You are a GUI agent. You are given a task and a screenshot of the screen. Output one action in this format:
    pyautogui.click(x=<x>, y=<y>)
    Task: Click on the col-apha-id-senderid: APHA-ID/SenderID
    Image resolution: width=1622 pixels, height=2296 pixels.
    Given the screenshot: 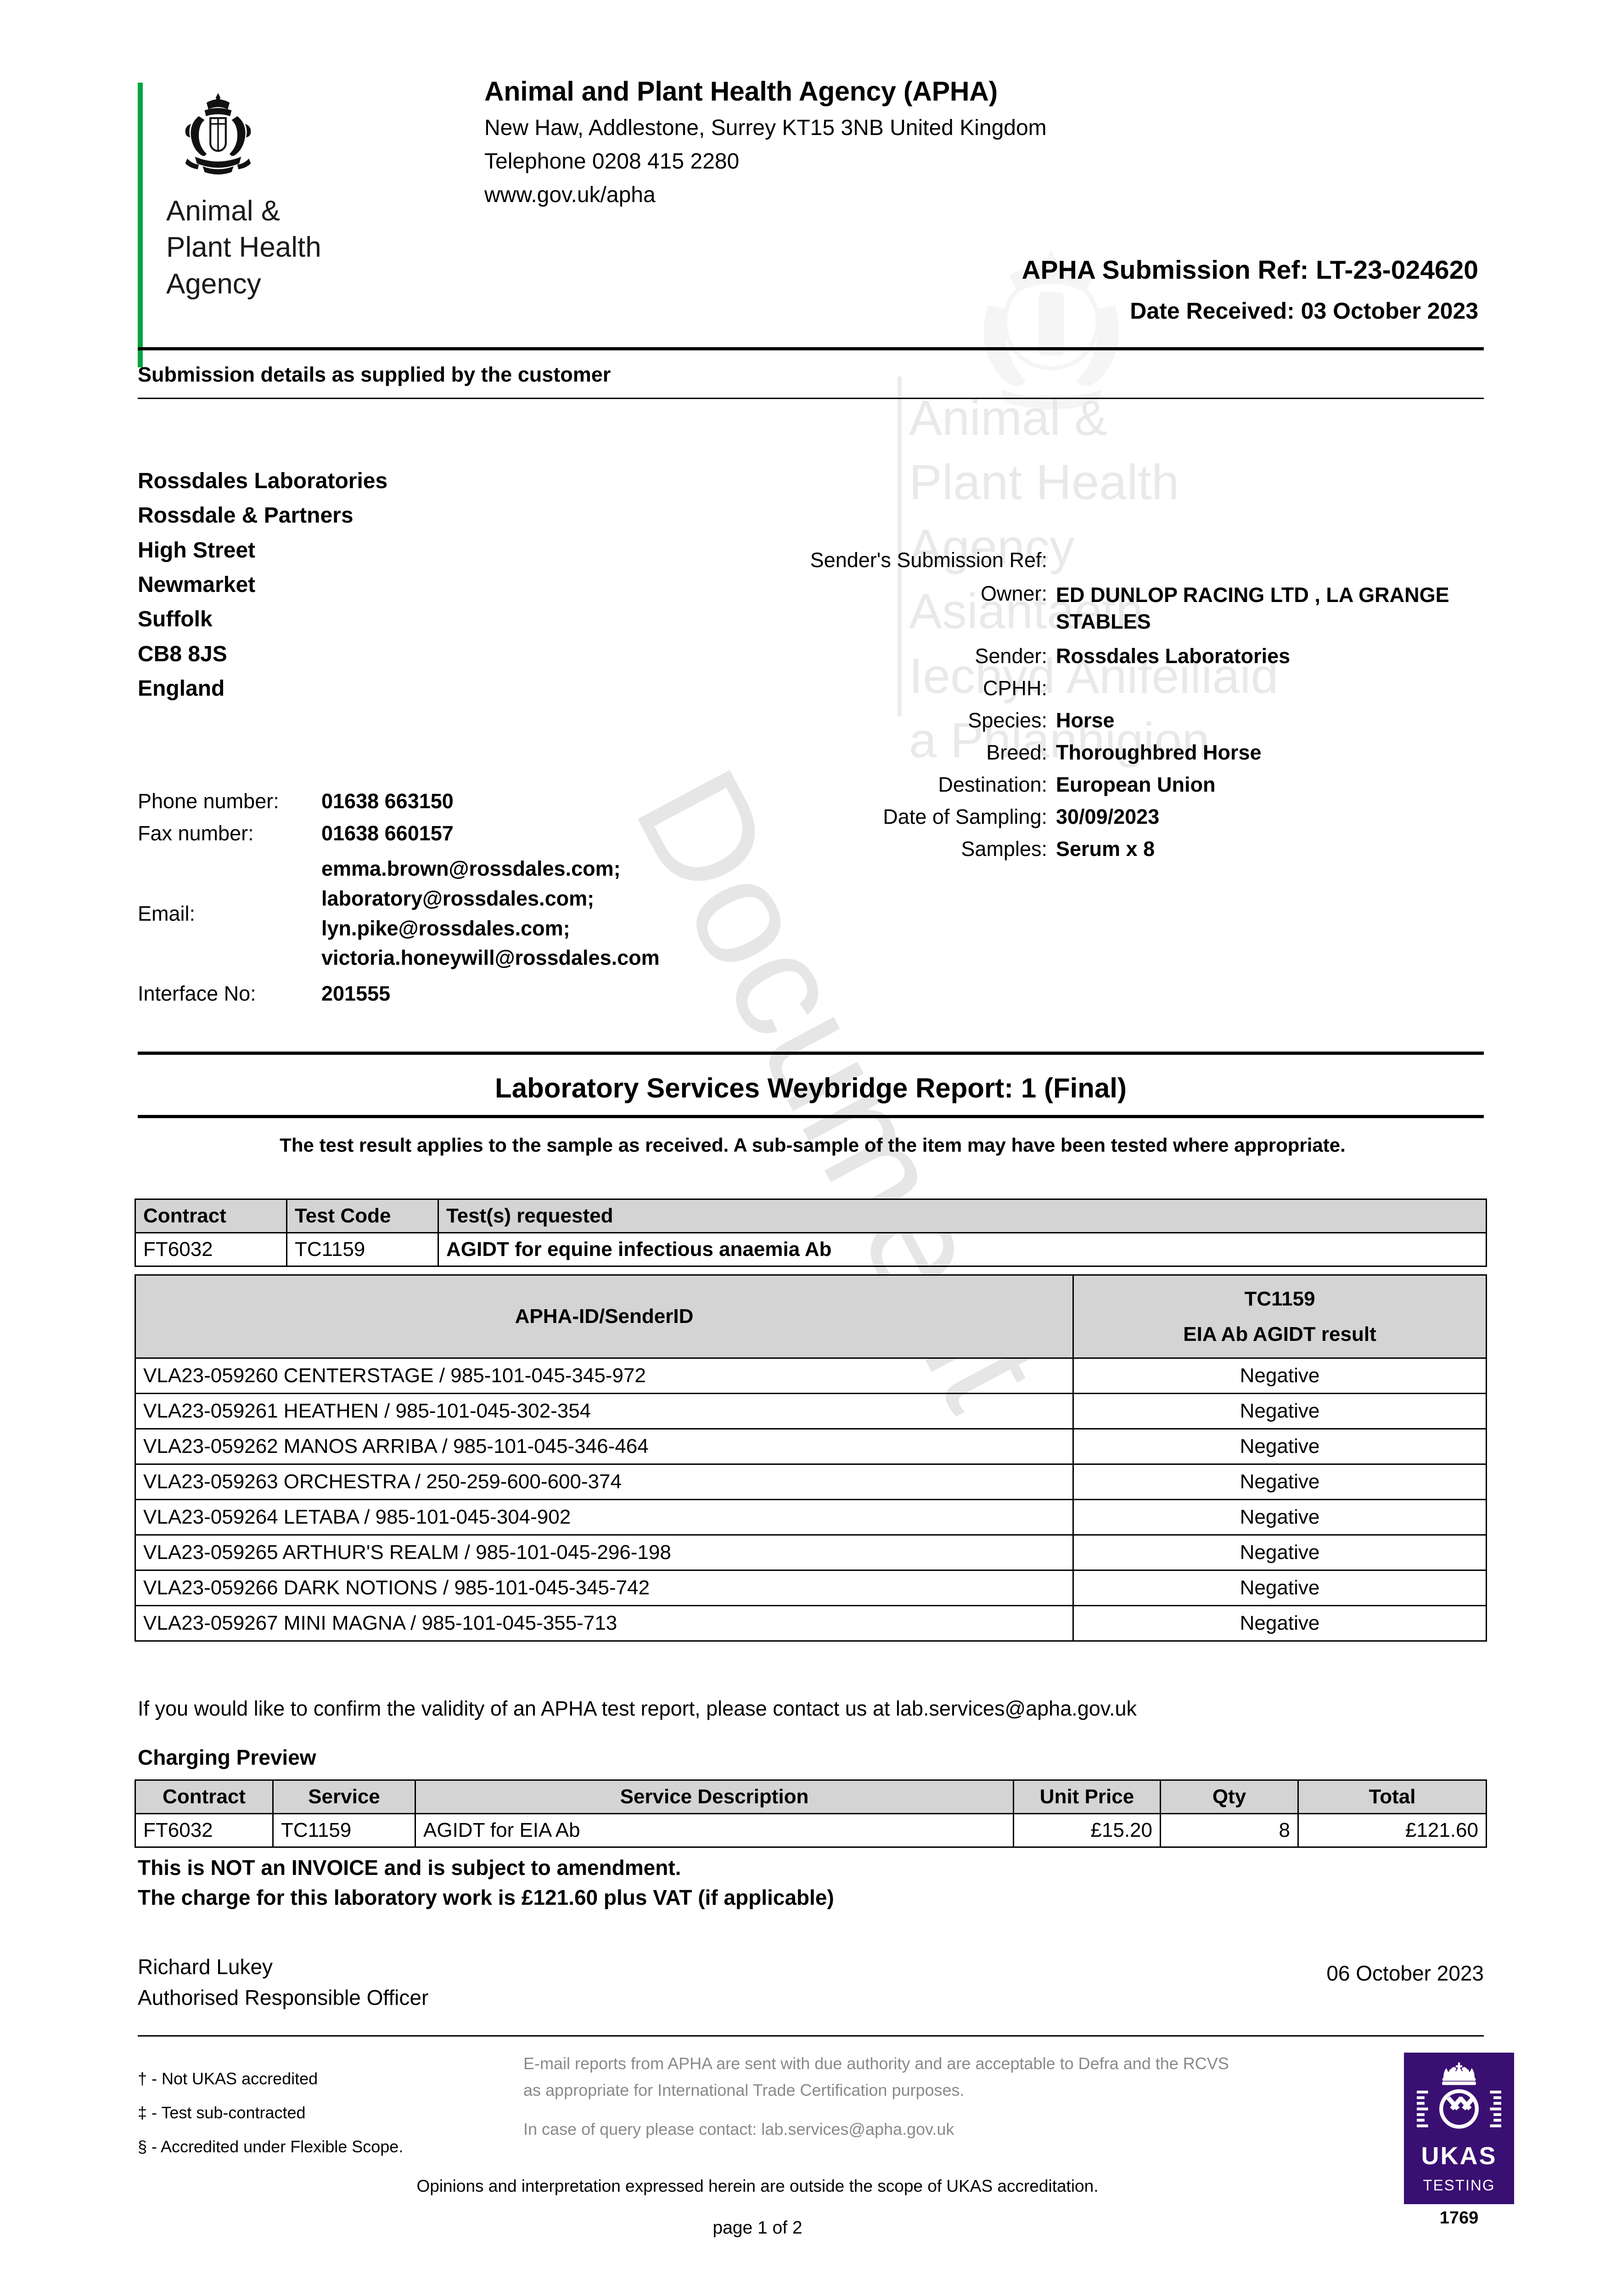 What is the action you would take?
    pyautogui.click(x=604, y=1316)
    